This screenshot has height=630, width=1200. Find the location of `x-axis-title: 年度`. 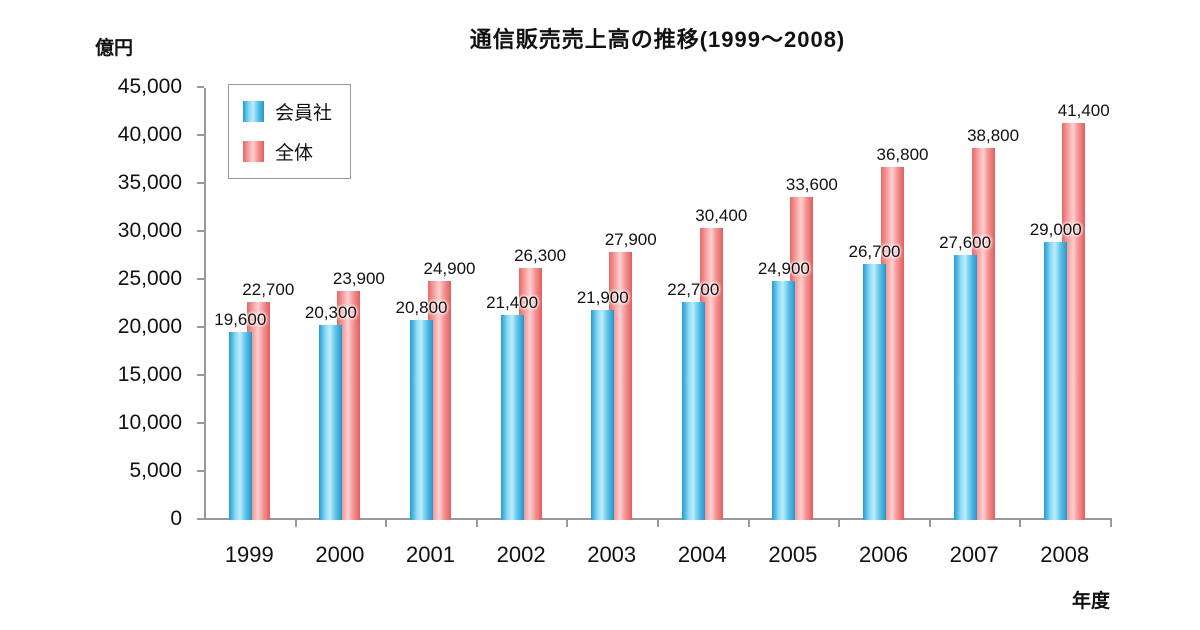

x-axis-title: 年度 is located at coordinates (1091, 601).